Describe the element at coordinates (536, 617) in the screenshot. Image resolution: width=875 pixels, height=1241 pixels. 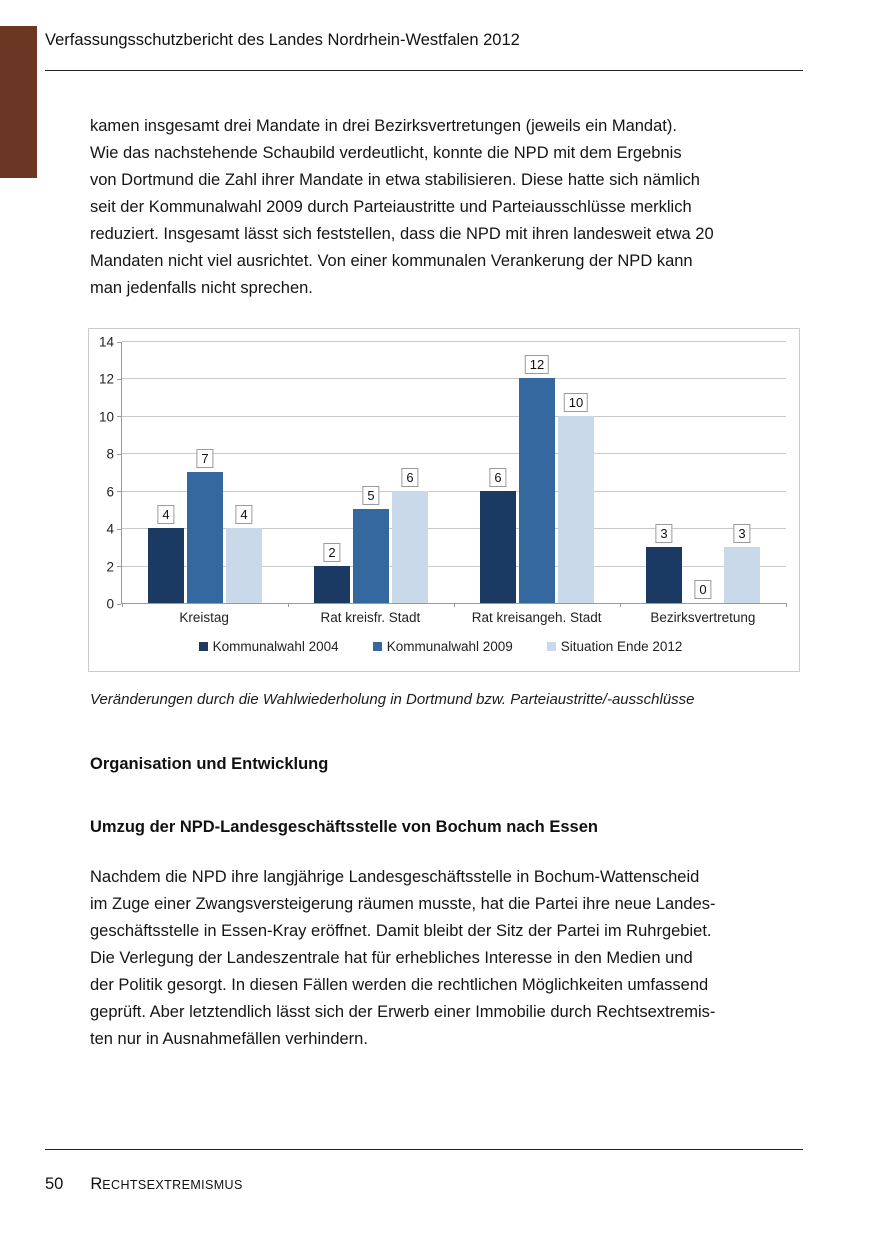
I see `x-axis-category-label: Rat kreisangeh. Stadt` at that location.